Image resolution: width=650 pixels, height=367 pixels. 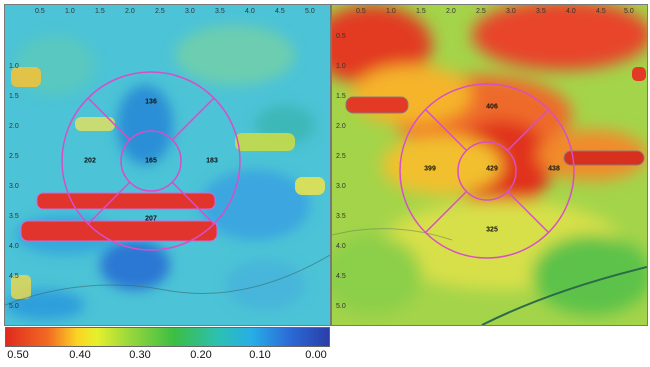 What do you see at coordinates (481, 11) in the screenshot?
I see `right-x-tick: 2.5` at bounding box center [481, 11].